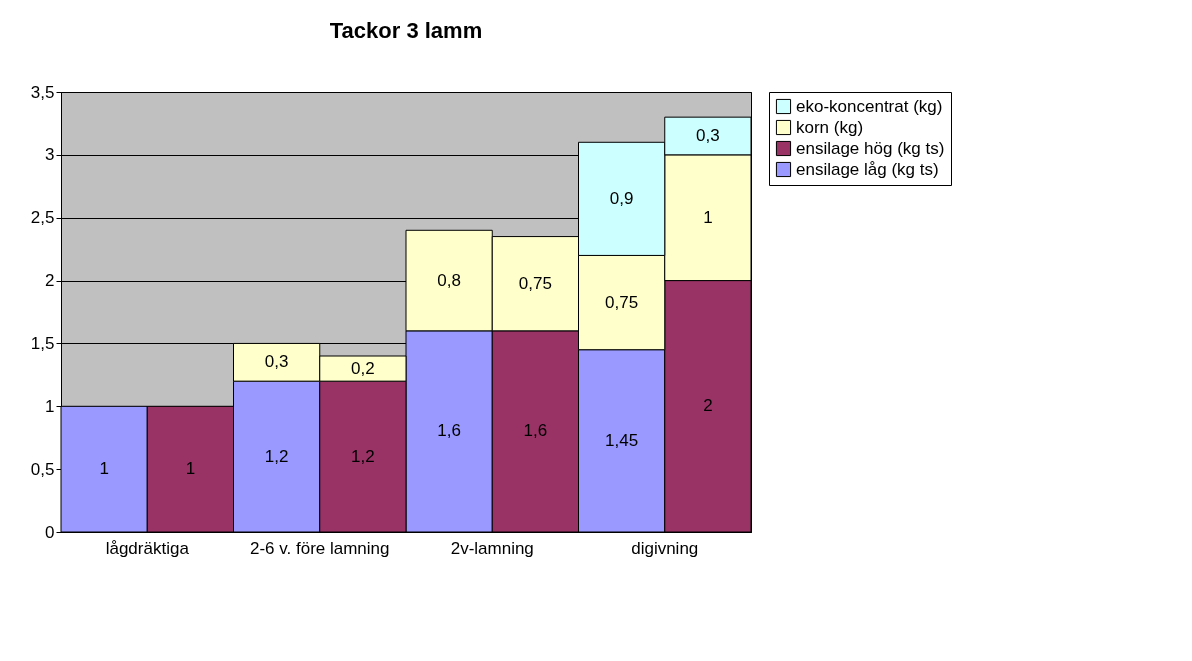 The image size is (1192, 661). What do you see at coordinates (406, 30) in the screenshot?
I see `chart-title: Tackor 3 lamm` at bounding box center [406, 30].